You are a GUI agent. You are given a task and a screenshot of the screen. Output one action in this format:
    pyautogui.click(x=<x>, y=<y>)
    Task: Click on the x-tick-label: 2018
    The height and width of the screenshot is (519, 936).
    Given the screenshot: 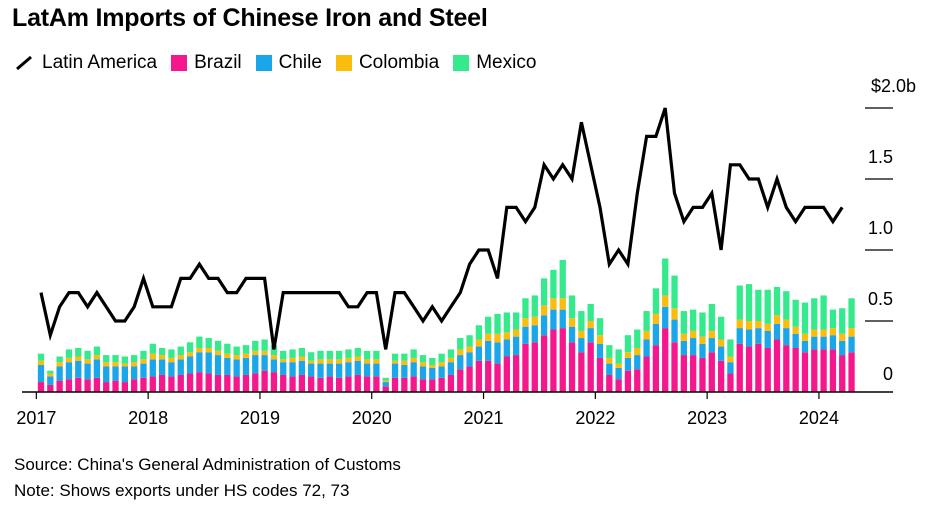 What is the action you would take?
    pyautogui.click(x=148, y=418)
    